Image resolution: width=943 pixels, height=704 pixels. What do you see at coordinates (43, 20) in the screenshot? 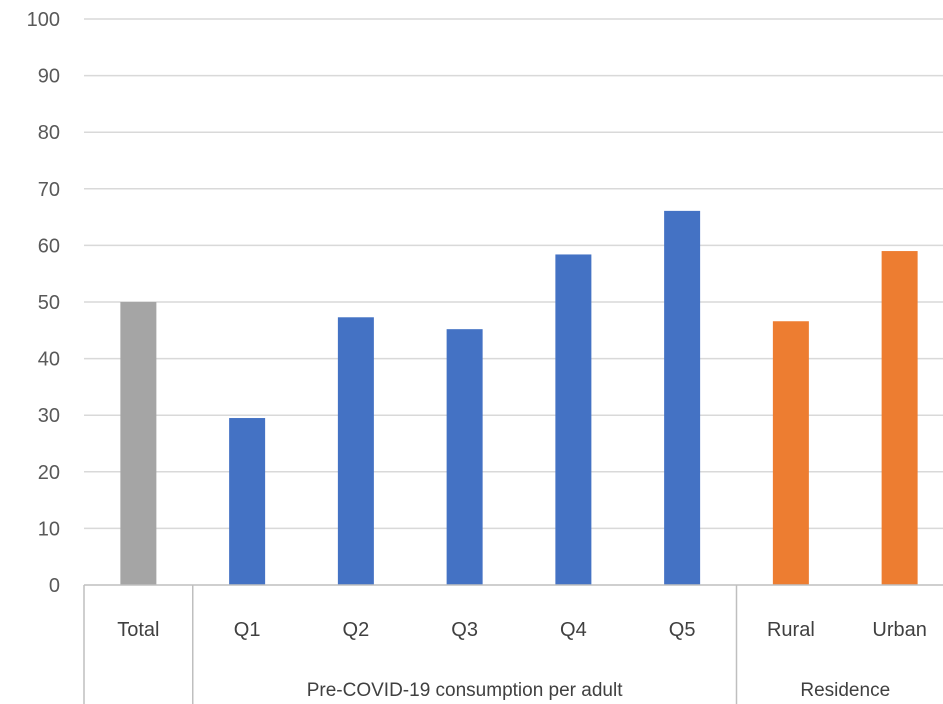
I see `y-tick-label: 100` at bounding box center [43, 20].